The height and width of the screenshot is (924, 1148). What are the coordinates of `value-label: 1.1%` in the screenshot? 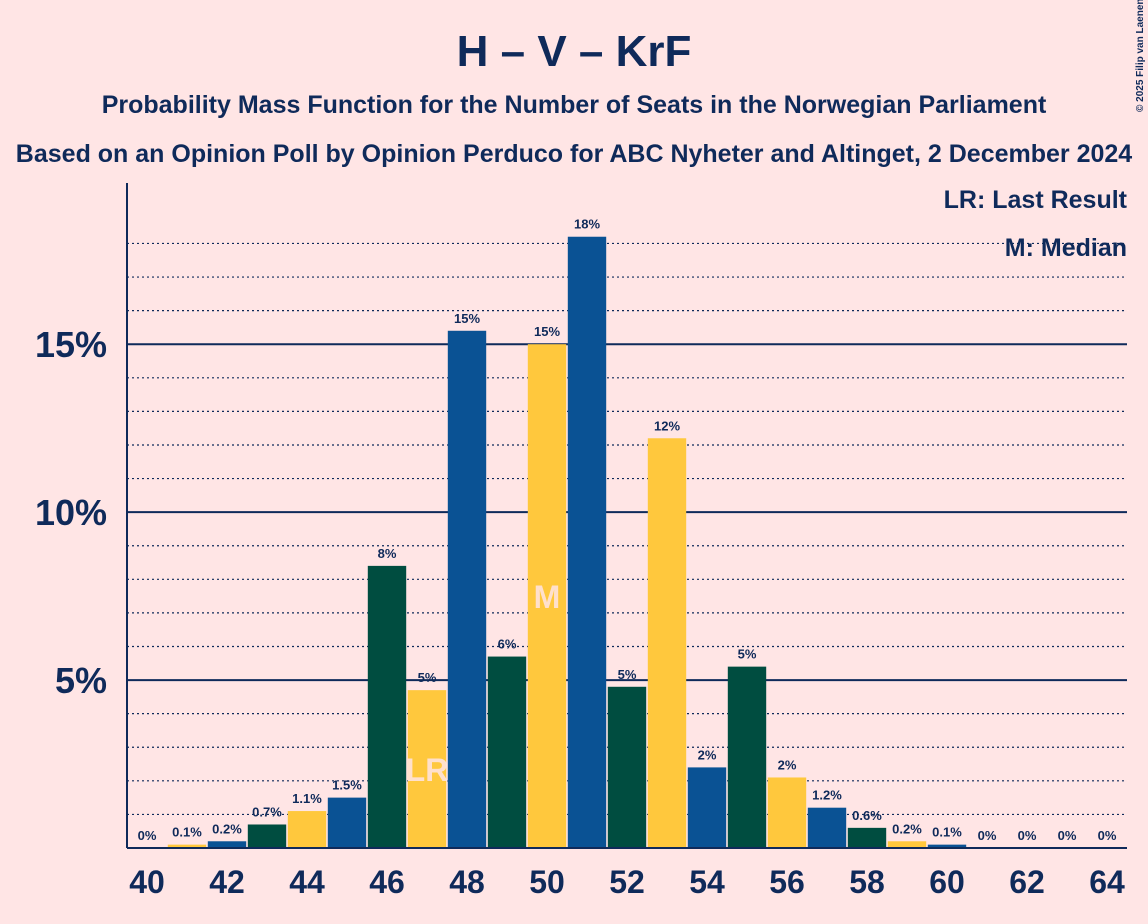 It's located at (307, 798).